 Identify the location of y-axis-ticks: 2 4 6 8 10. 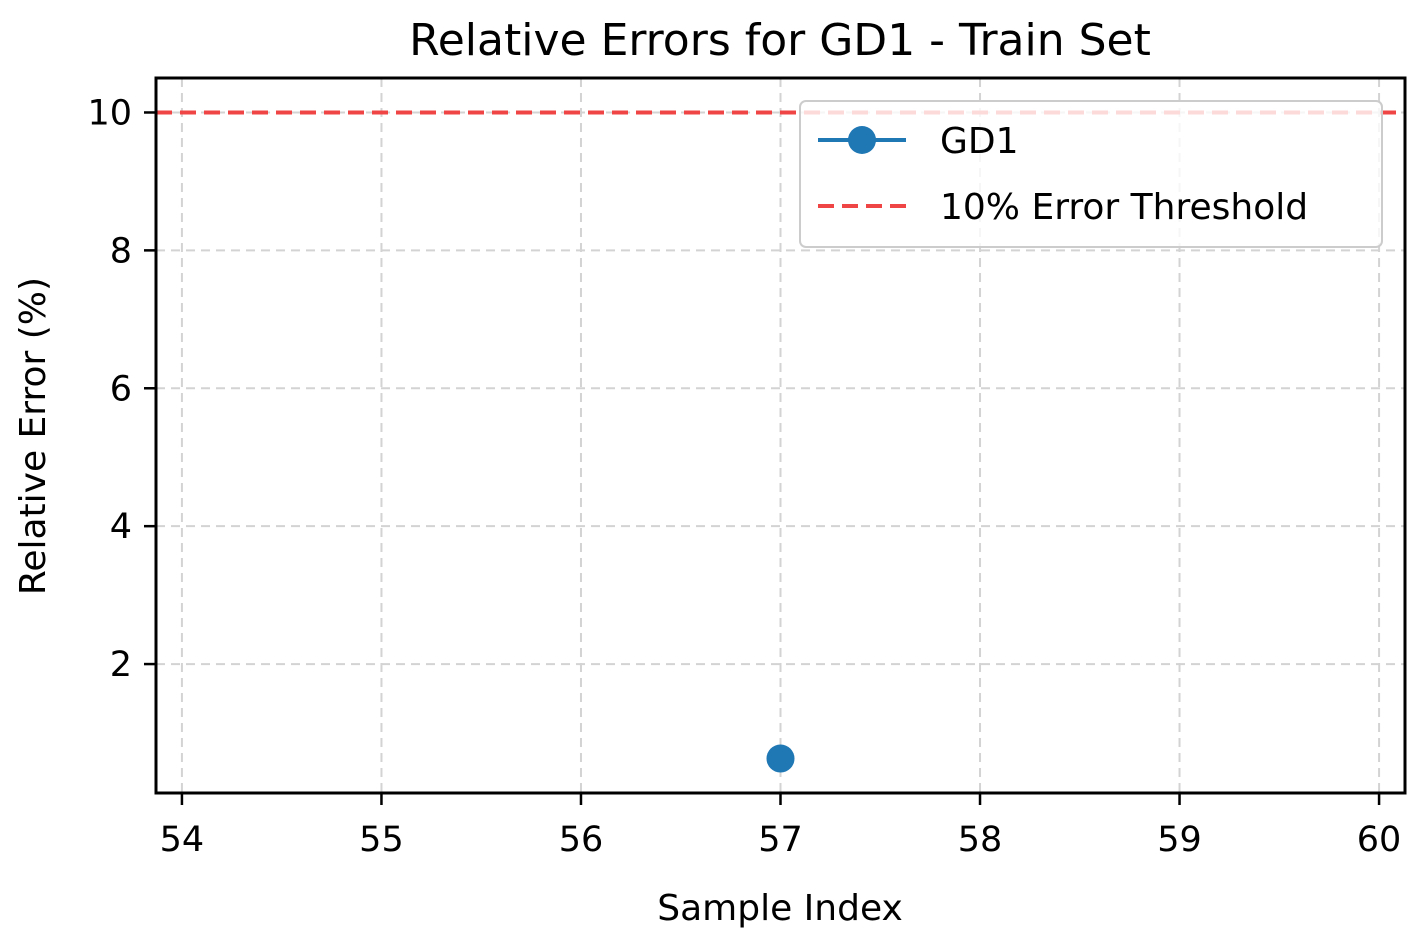
(121, 389).